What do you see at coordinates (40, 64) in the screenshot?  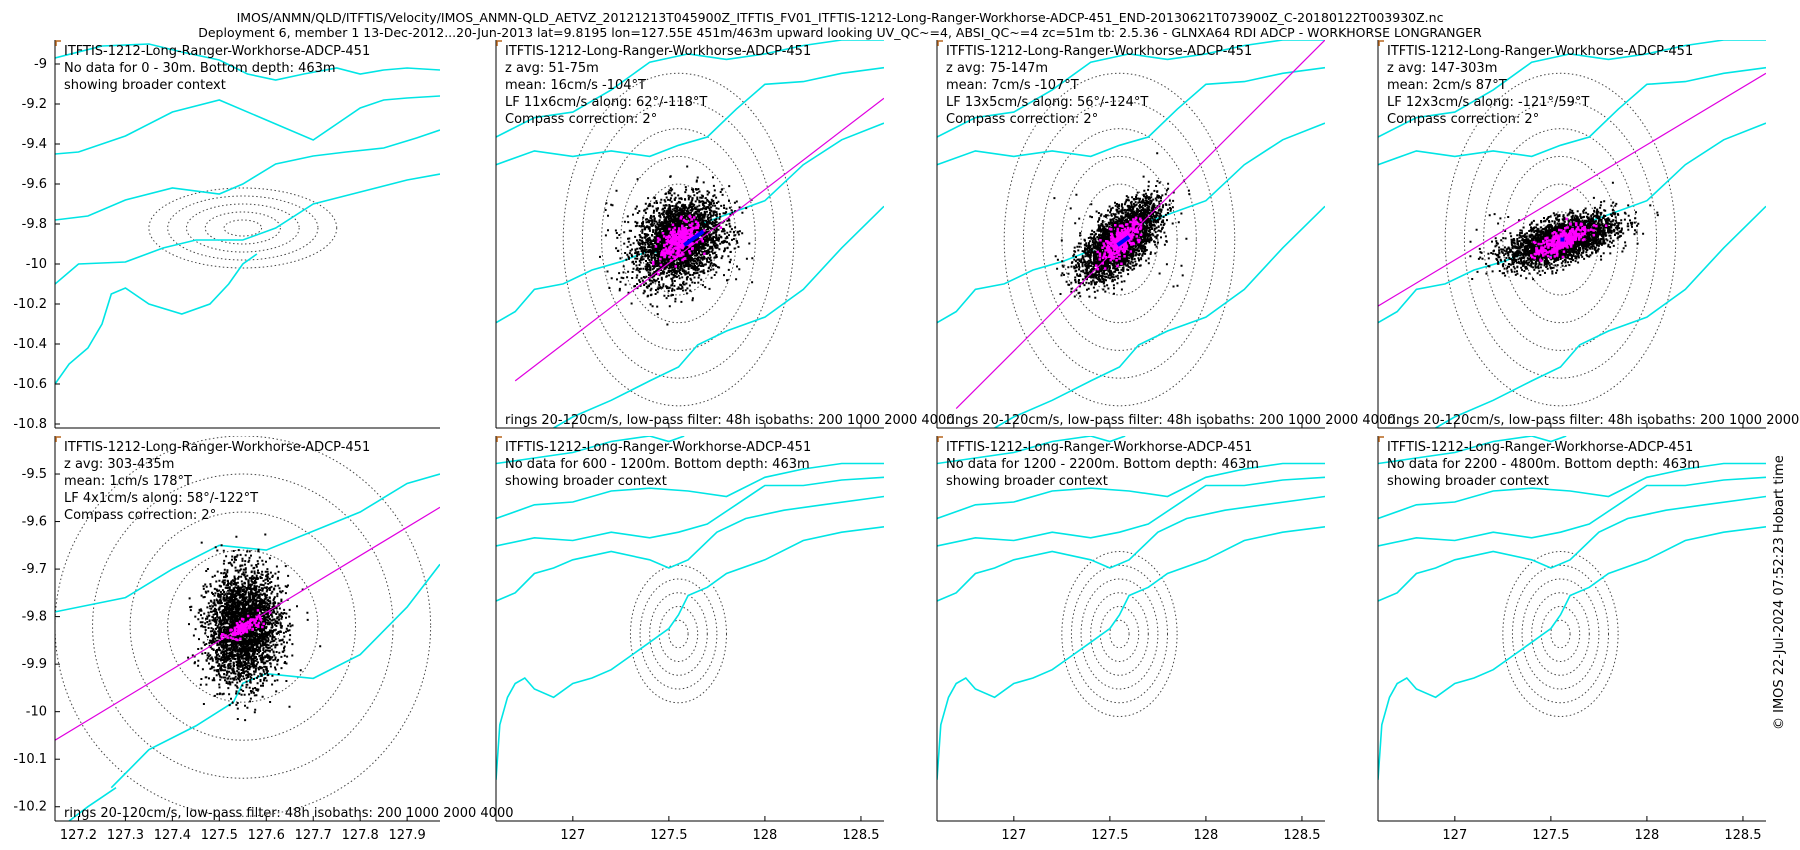 I see `y-tick-label: -9` at bounding box center [40, 64].